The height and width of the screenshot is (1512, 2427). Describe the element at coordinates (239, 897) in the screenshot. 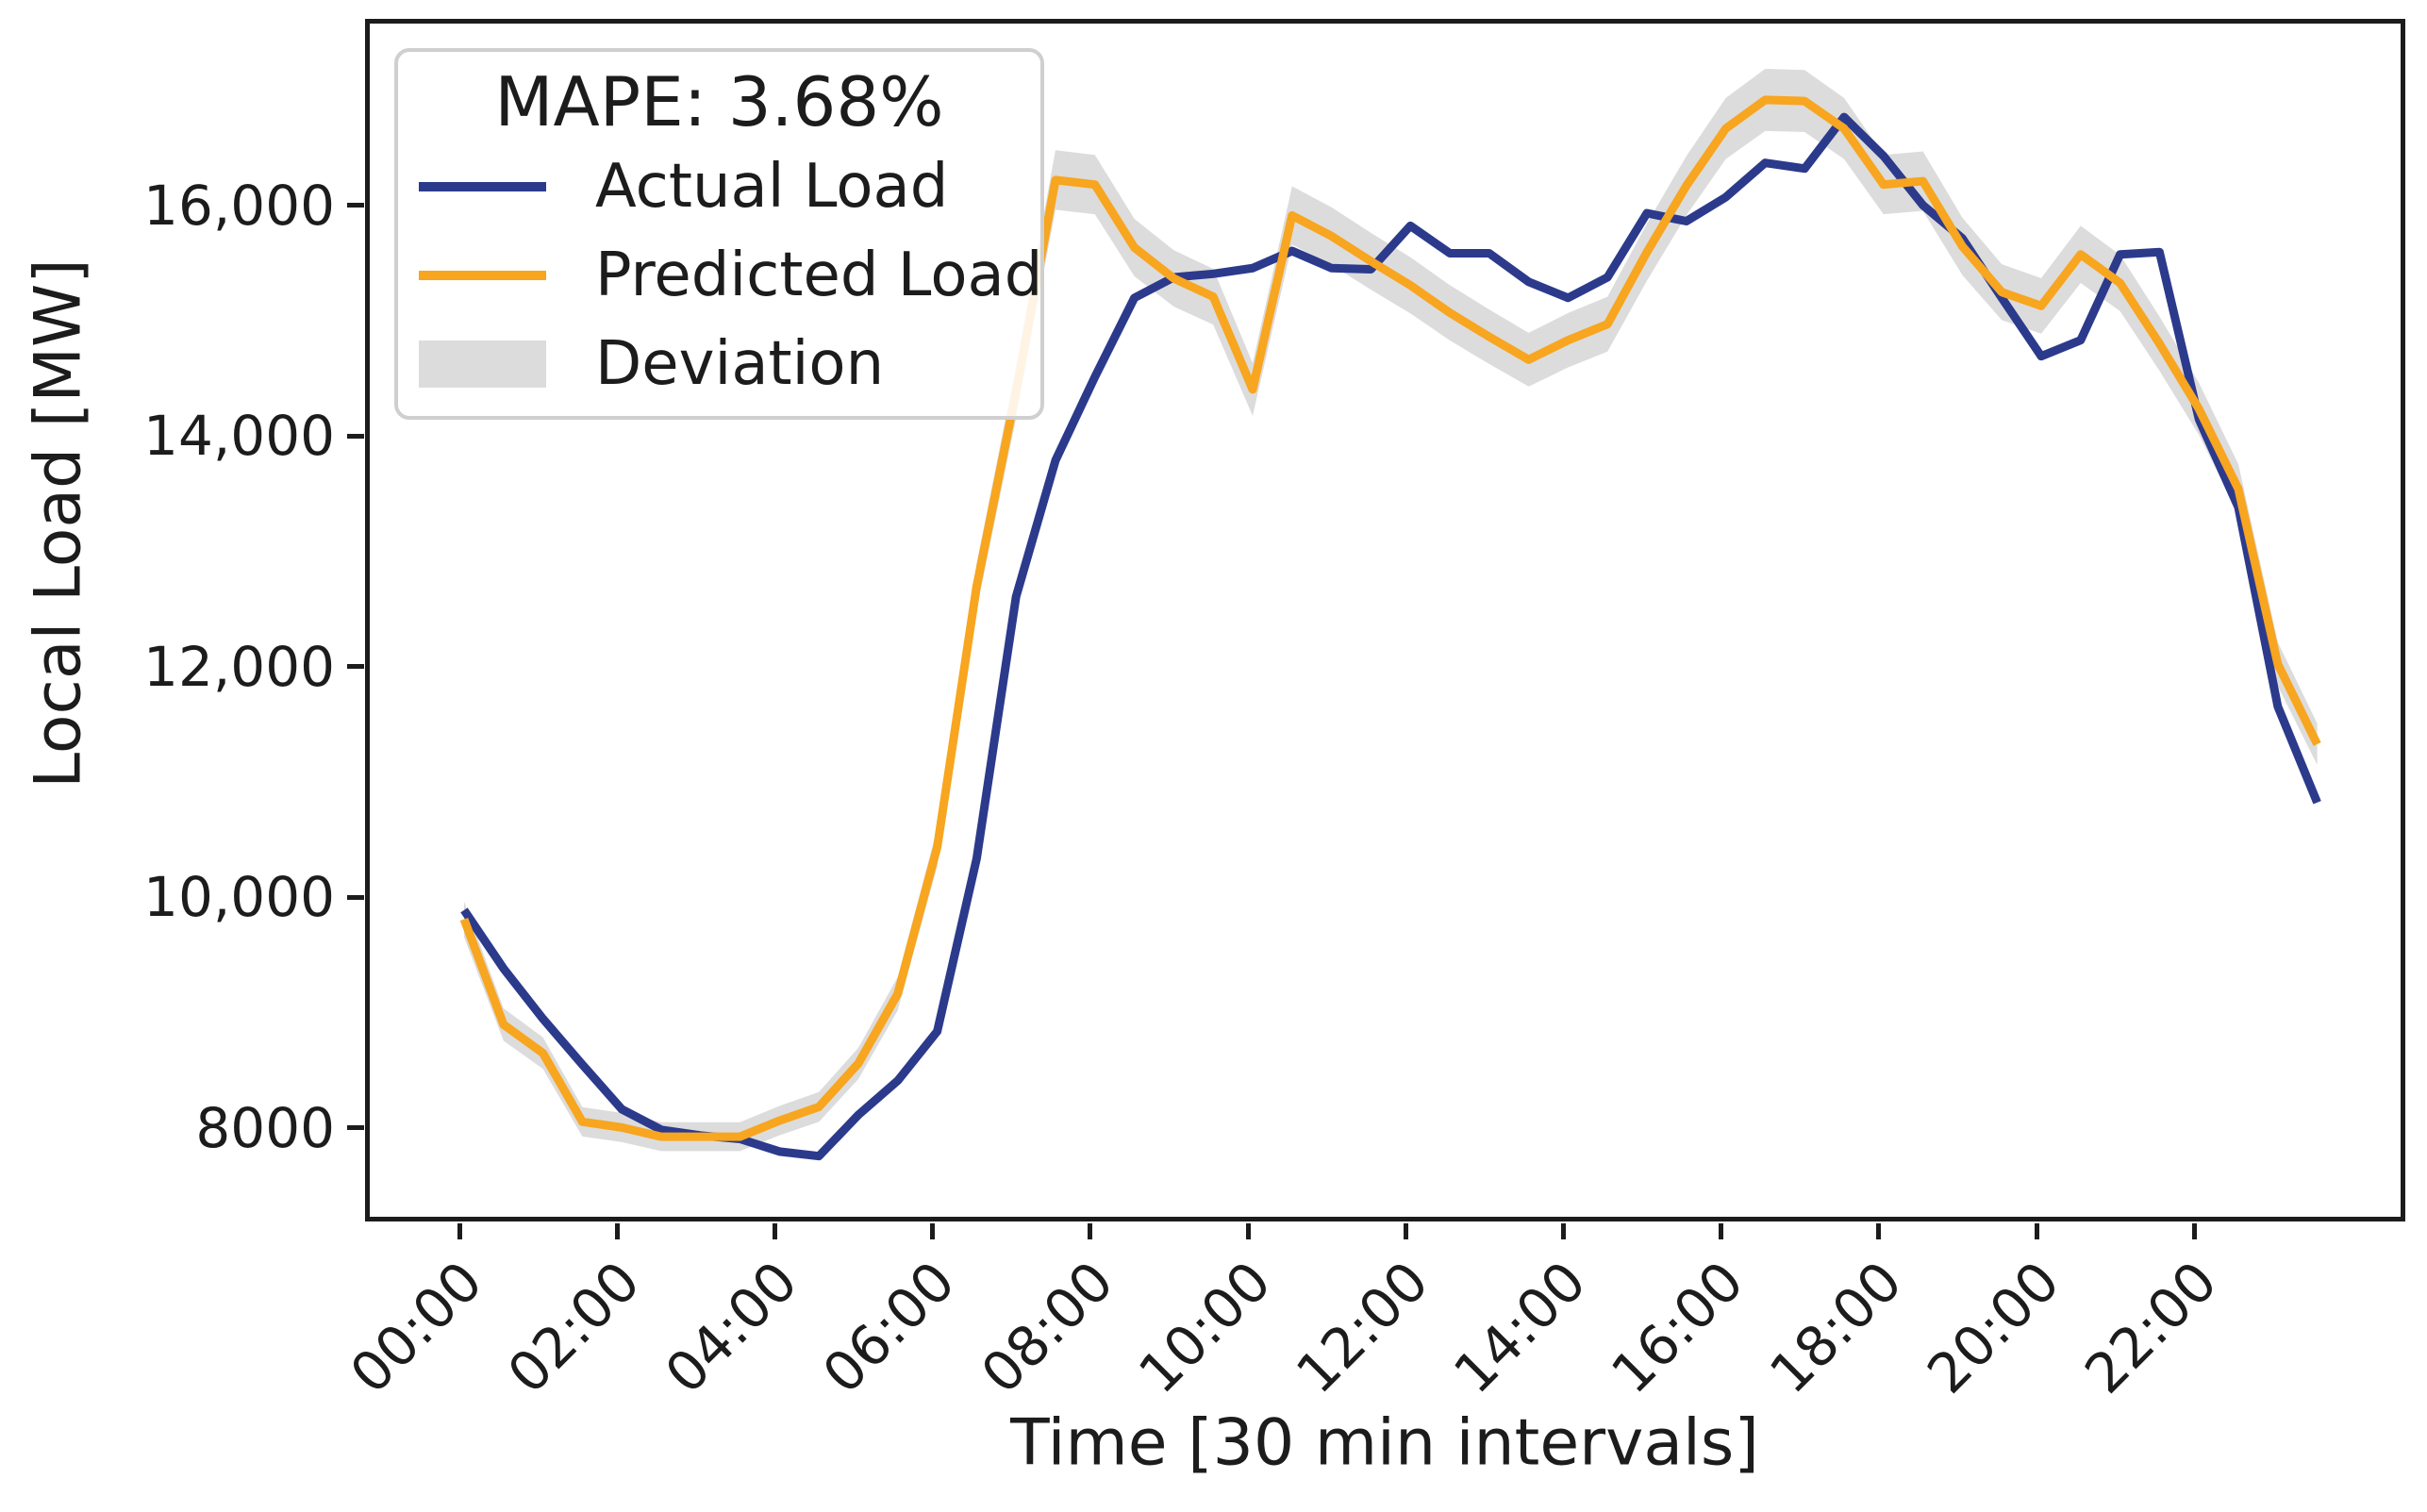

I see `y-tick-label: 10,000` at that location.